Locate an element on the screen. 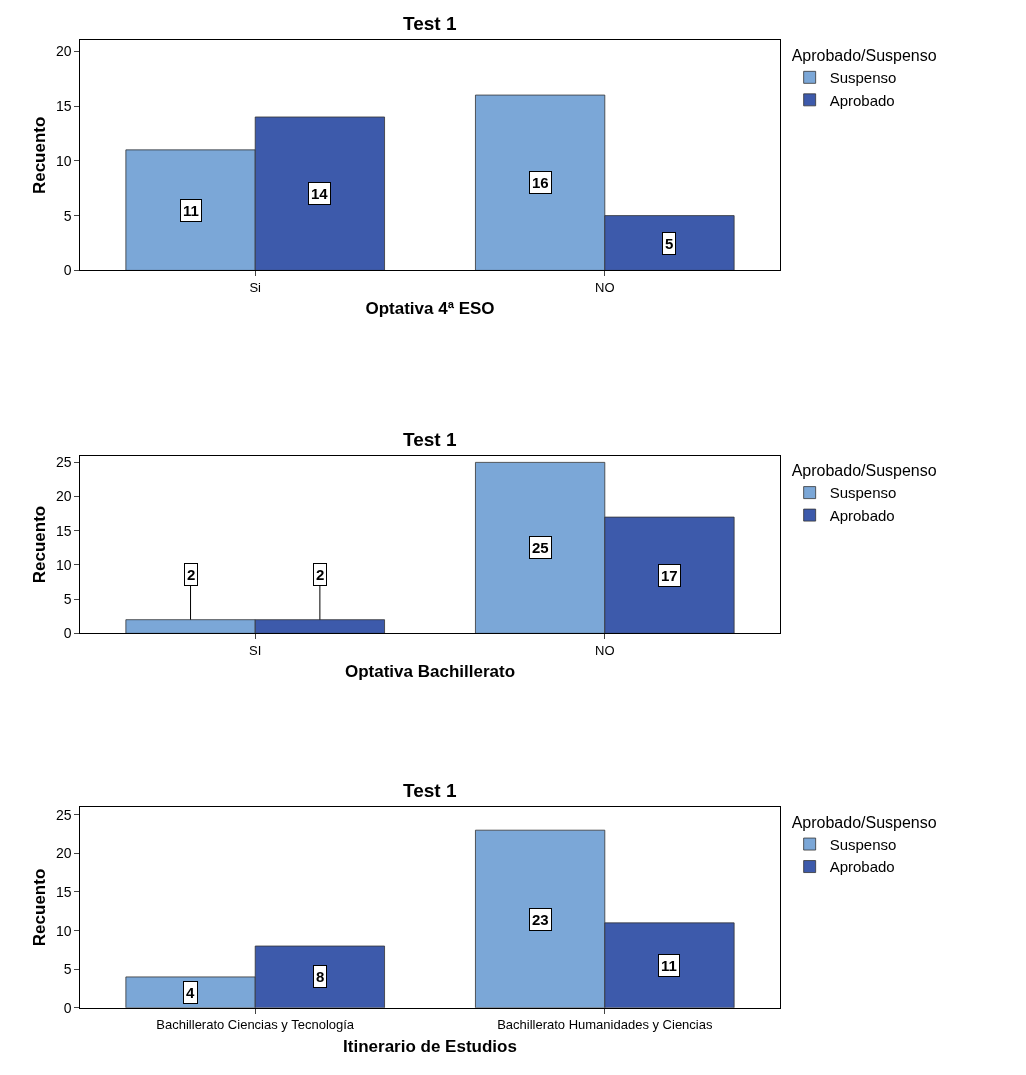 This screenshot has height=1075, width=1026. data-label: 17 is located at coordinates (669, 575).